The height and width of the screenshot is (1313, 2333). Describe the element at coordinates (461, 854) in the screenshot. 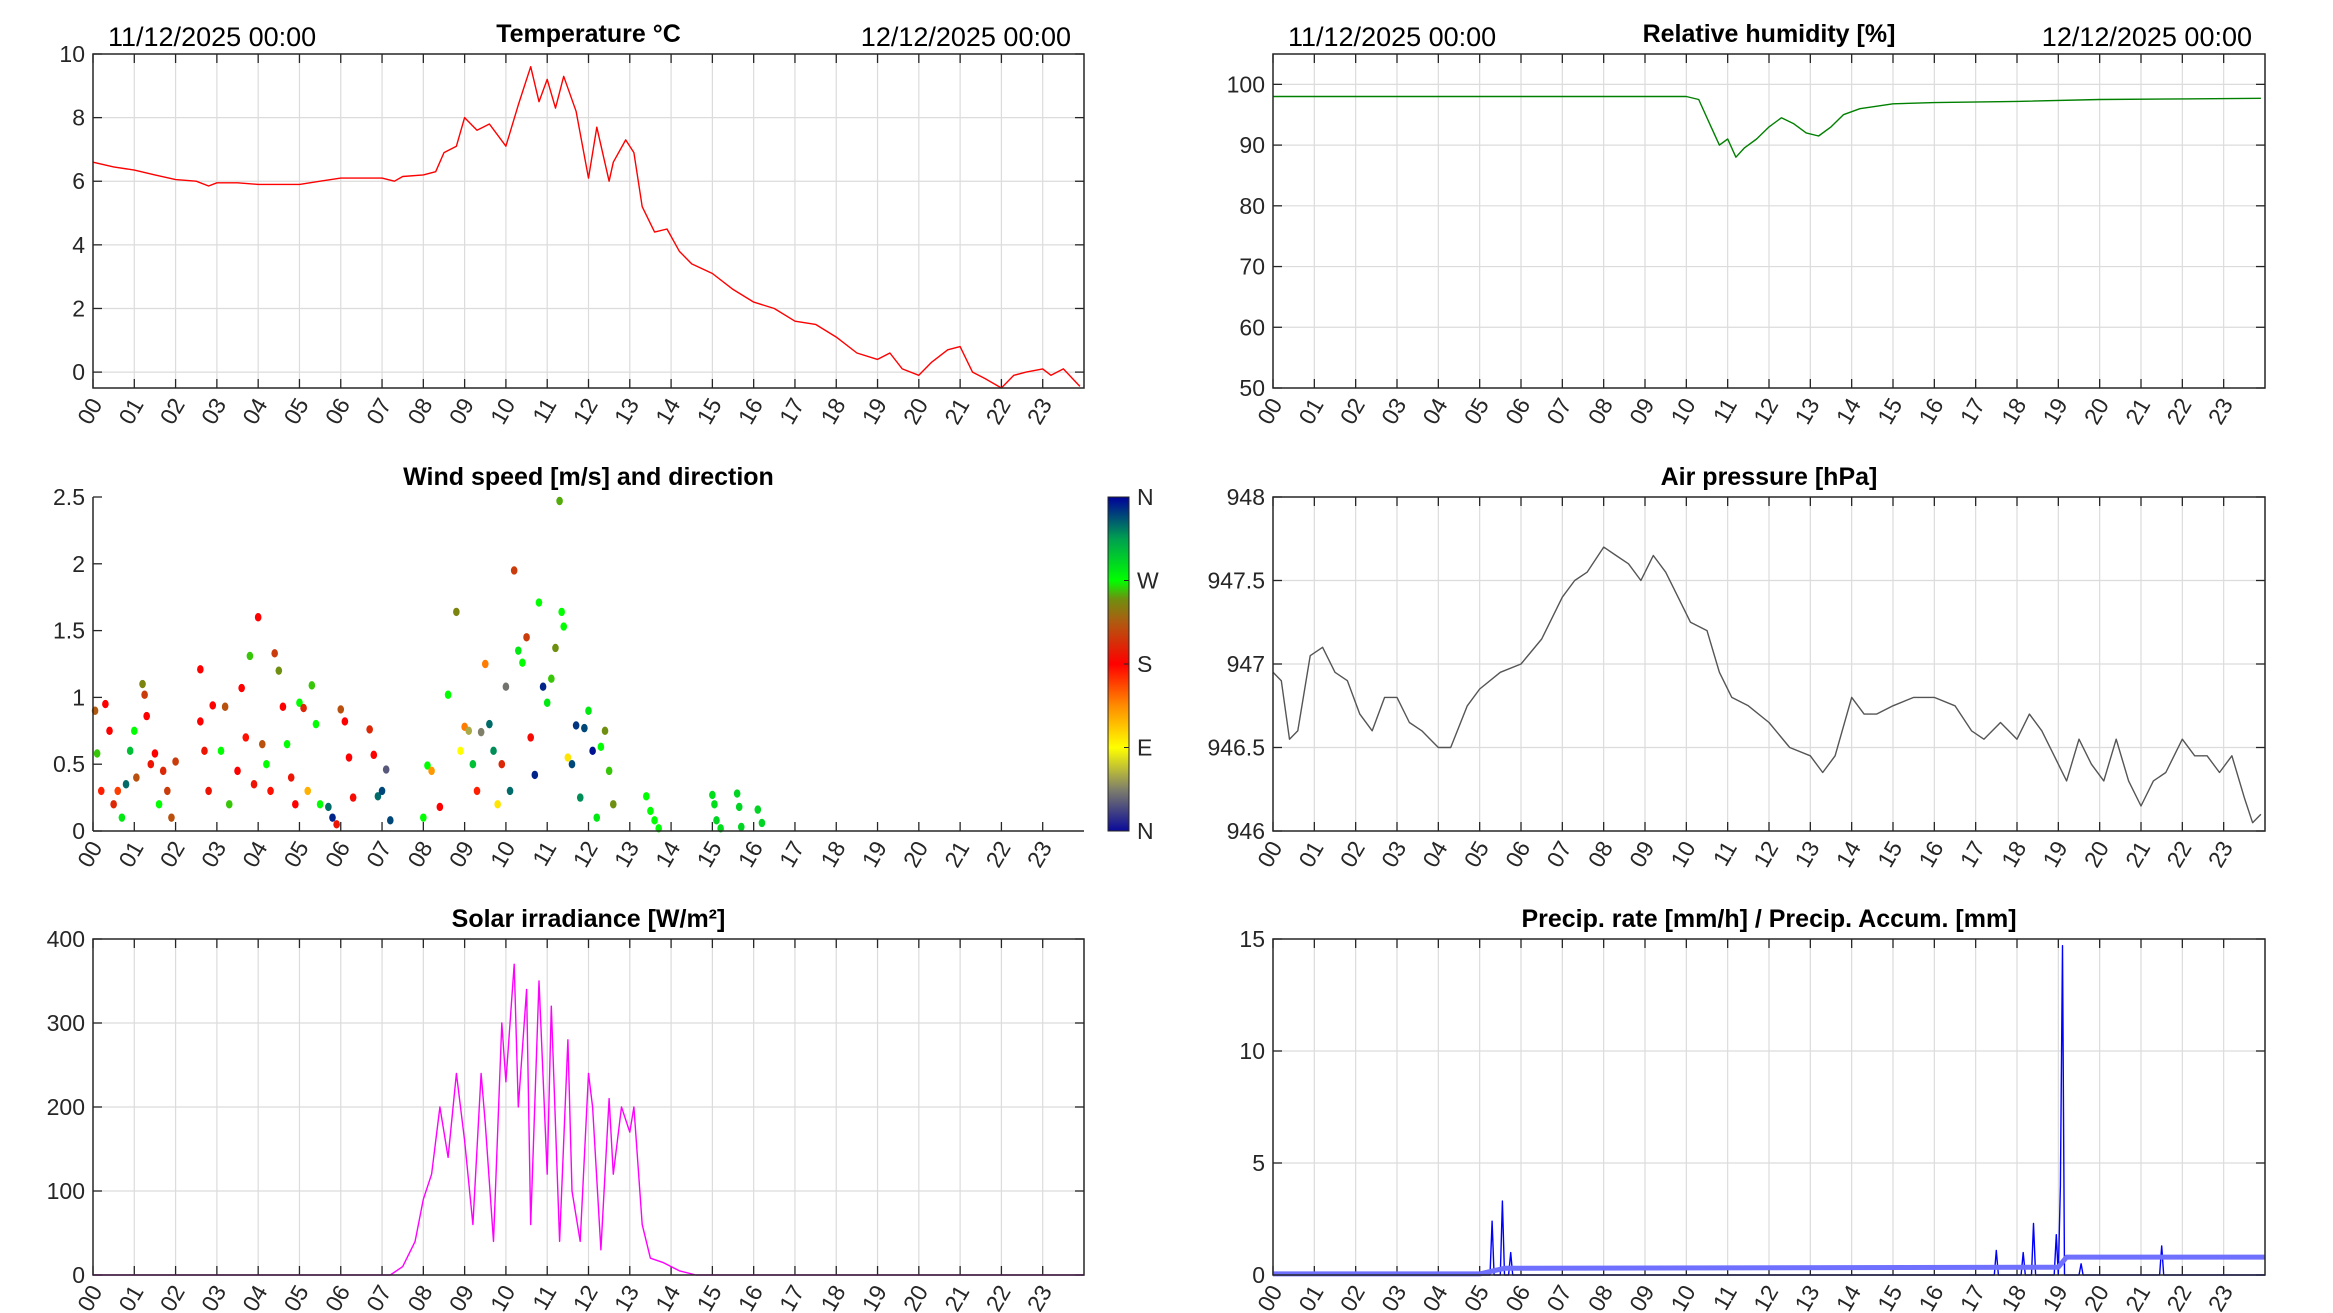

I see `x-tick-label: 09` at that location.